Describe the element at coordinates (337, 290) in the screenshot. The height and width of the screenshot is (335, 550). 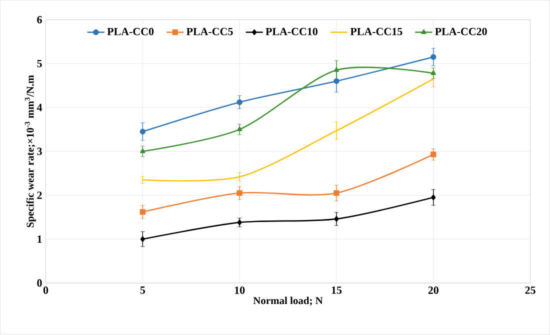
I see `x-tick-label: 15` at that location.